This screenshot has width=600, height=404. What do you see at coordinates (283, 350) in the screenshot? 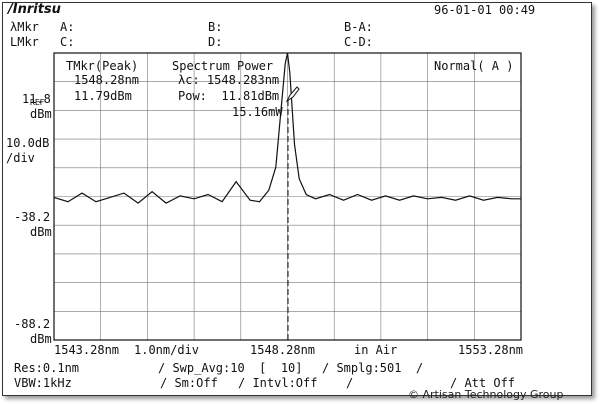
I see `x-center: 1548.28nm` at bounding box center [283, 350].